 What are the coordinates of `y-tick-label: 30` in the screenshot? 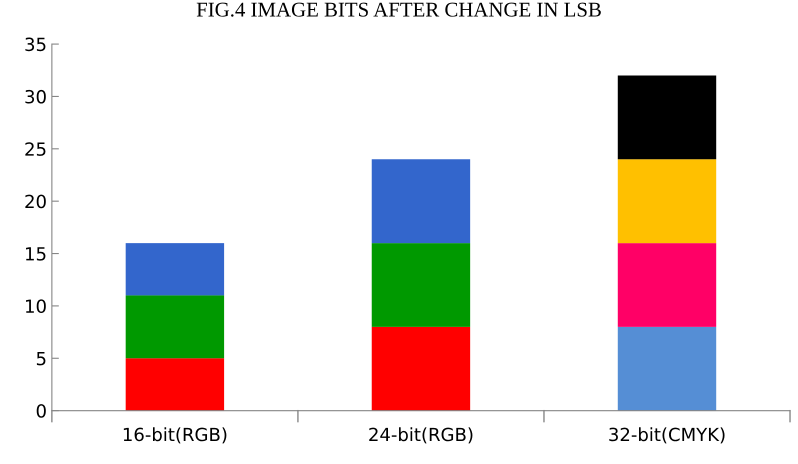 It's located at (35, 97).